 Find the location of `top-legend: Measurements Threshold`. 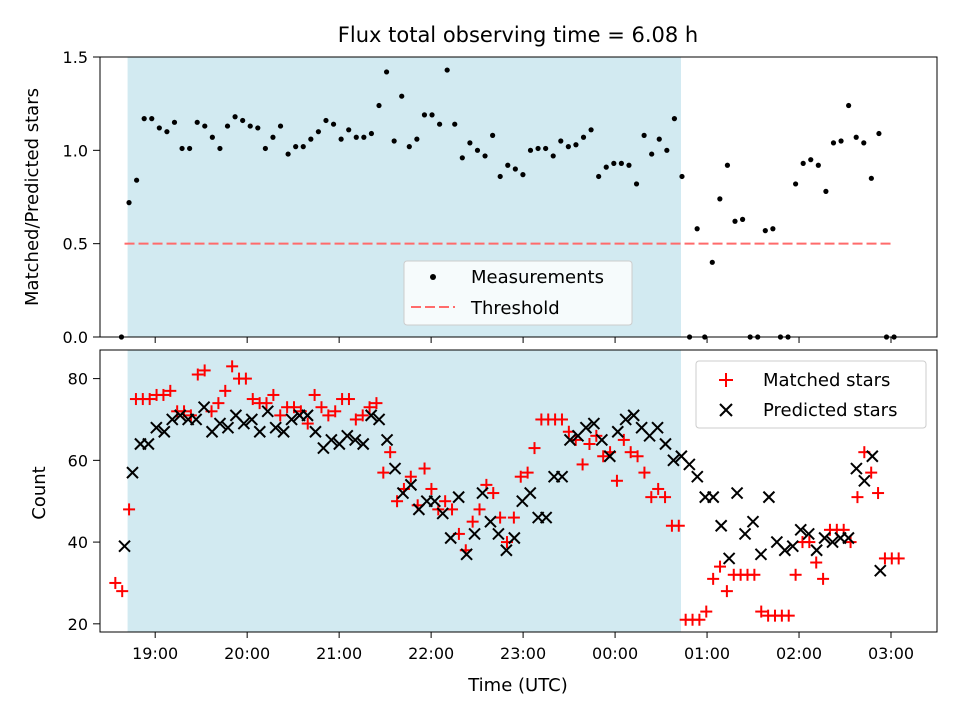

top-legend: Measurements Threshold is located at coordinates (518, 293).